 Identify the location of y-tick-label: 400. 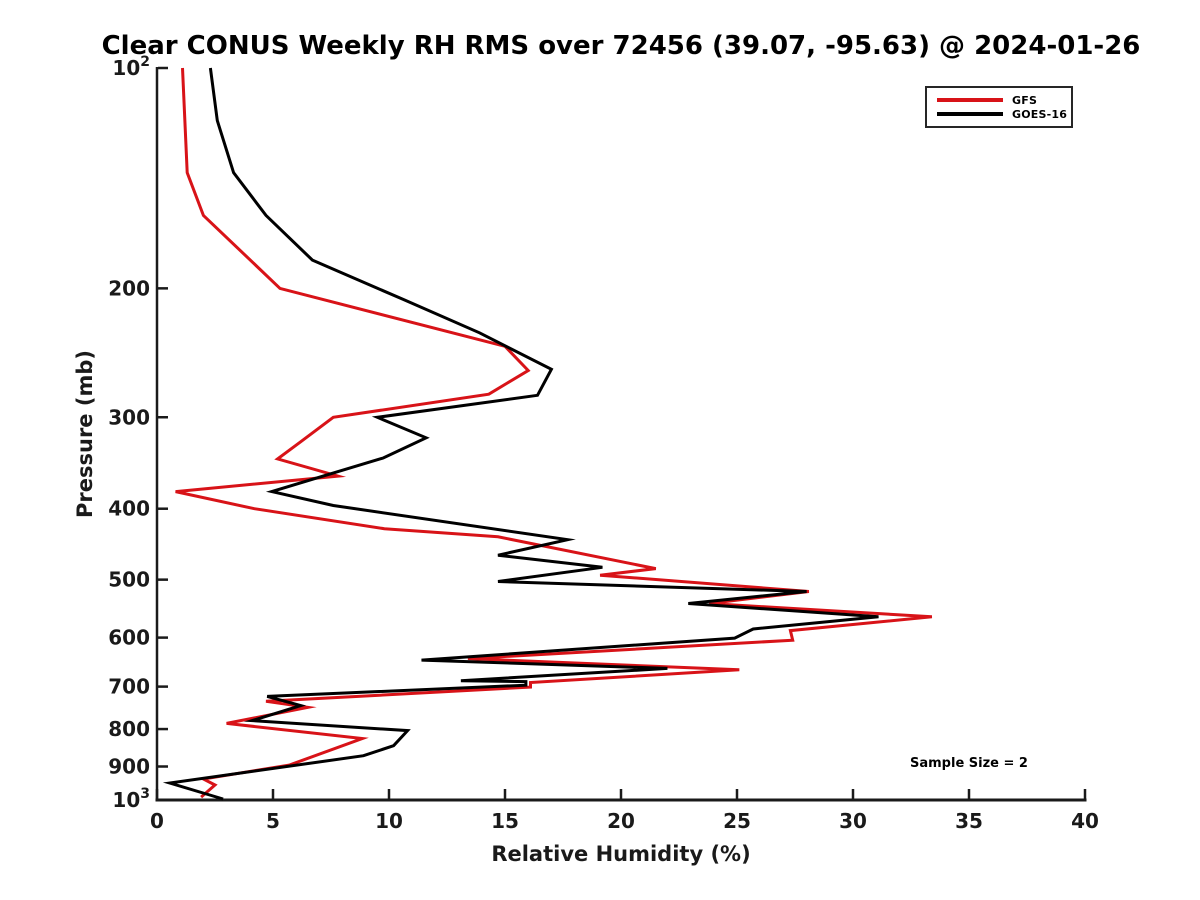
(129, 509).